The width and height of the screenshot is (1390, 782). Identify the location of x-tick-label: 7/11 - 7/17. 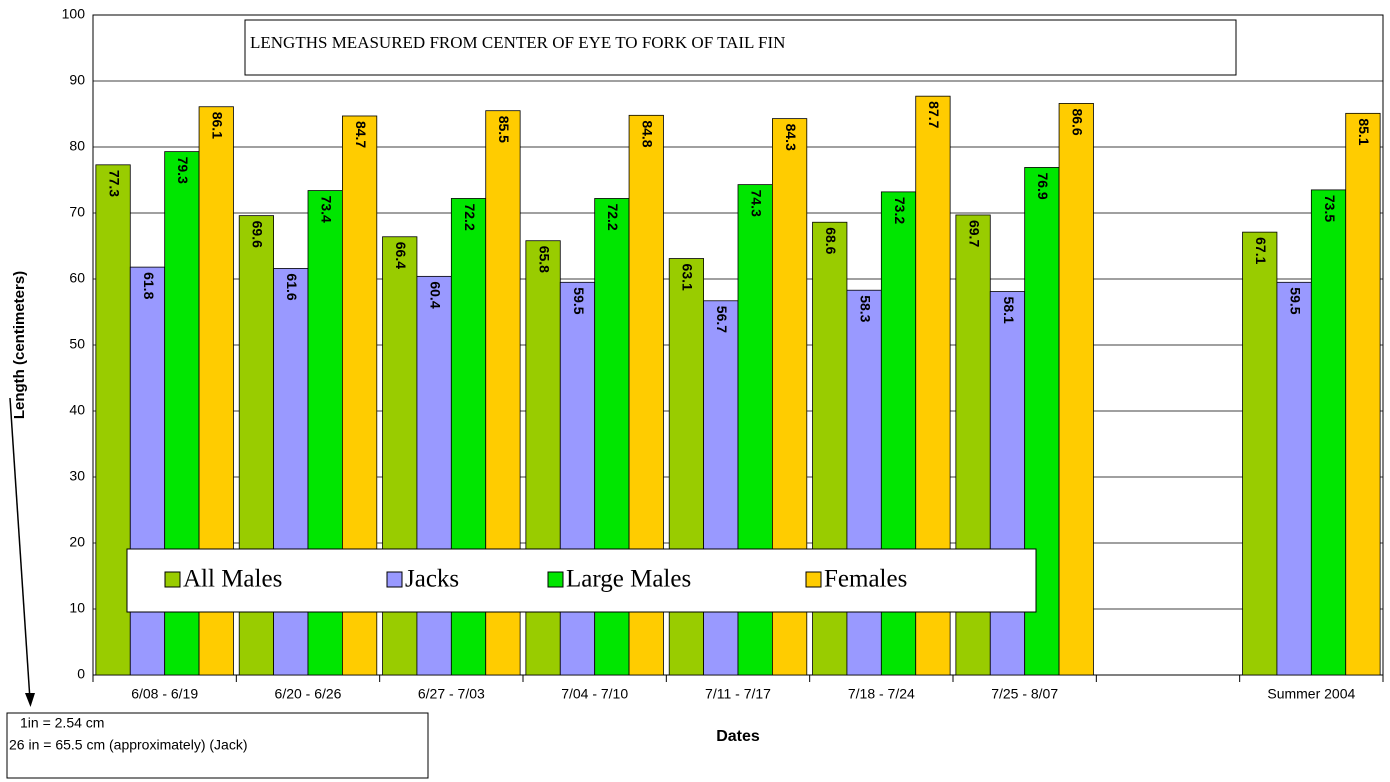
(738, 694).